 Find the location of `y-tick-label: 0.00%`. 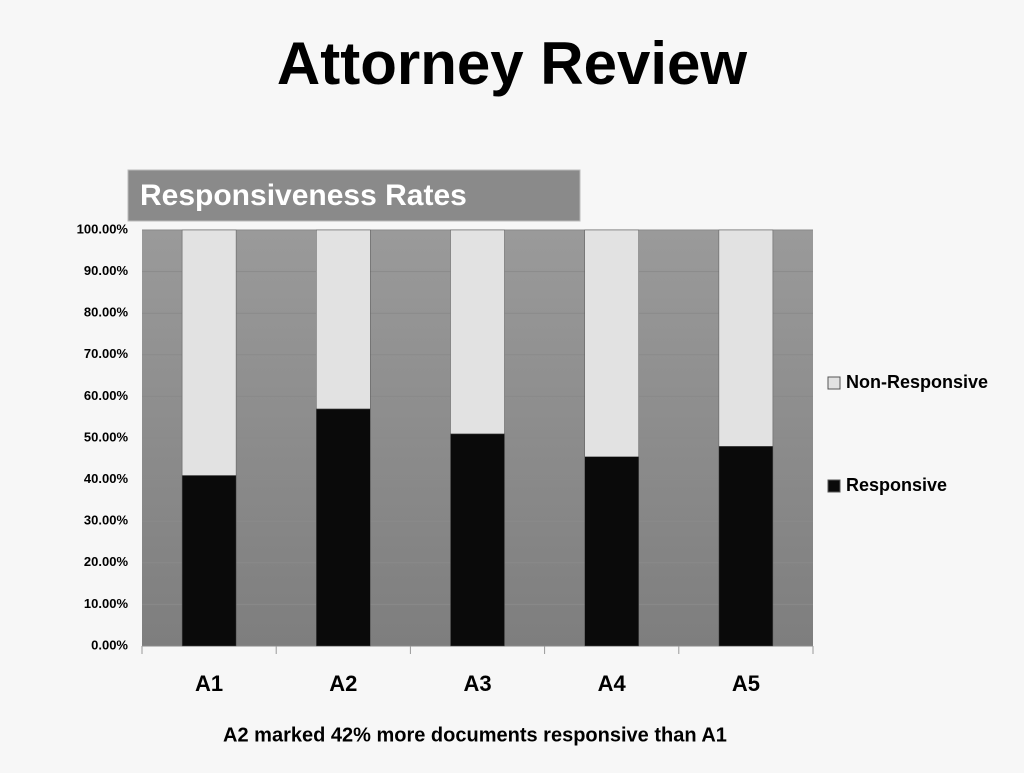

y-tick-label: 0.00% is located at coordinates (109, 644).